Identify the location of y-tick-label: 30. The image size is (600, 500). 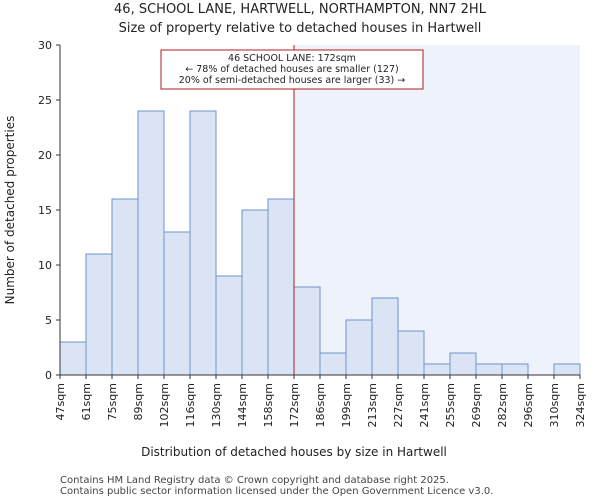
(45, 45).